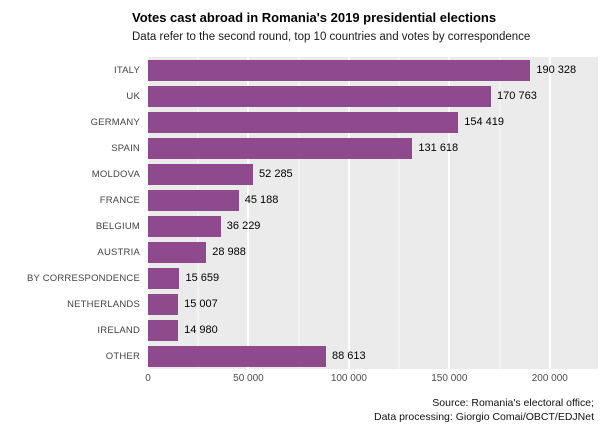 The width and height of the screenshot is (602, 429). What do you see at coordinates (133, 96) in the screenshot?
I see `category-label: UK` at bounding box center [133, 96].